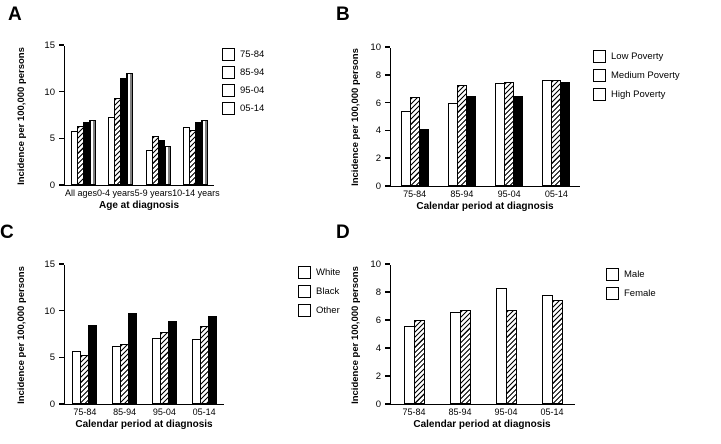  What do you see at coordinates (637, 56) in the screenshot?
I see `legend-label: Low Poverty` at bounding box center [637, 56].